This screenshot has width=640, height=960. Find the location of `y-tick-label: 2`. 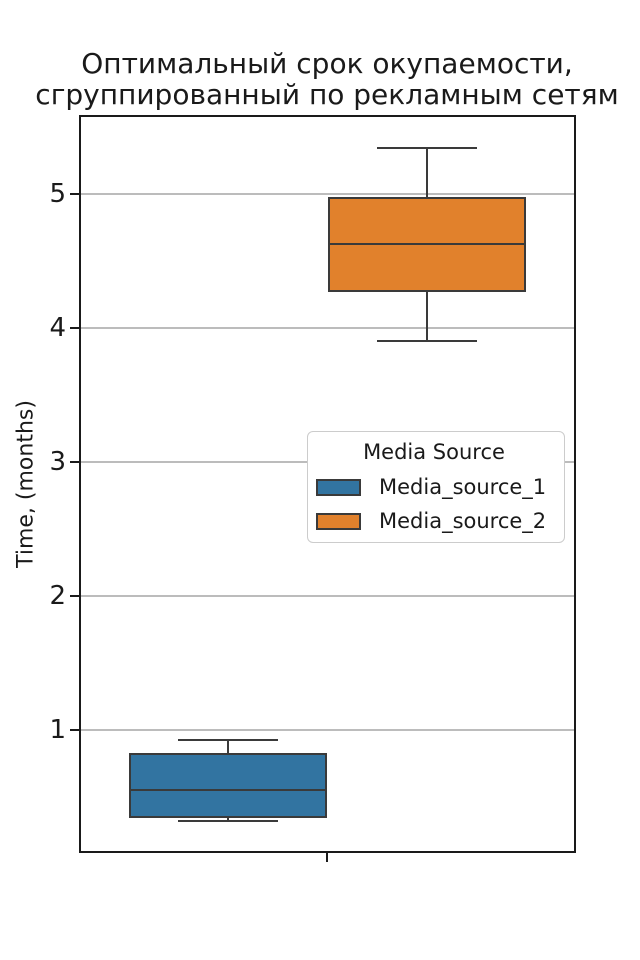

y-tick-label: 2 is located at coordinates (57, 595).